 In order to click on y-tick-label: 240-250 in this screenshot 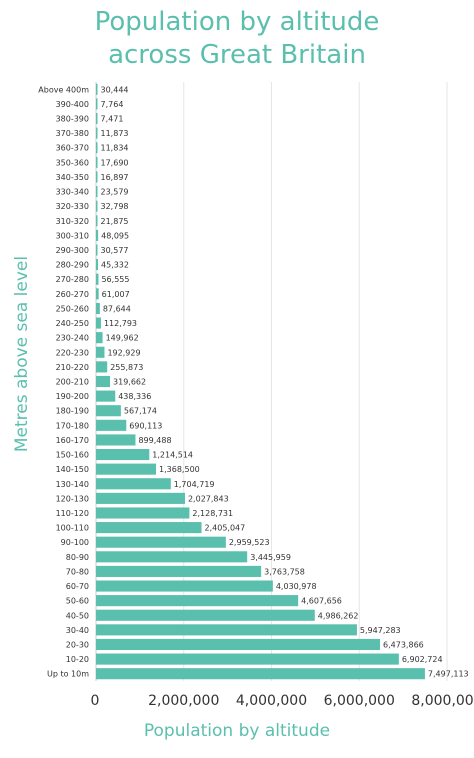, I will do `click(72, 323)`.